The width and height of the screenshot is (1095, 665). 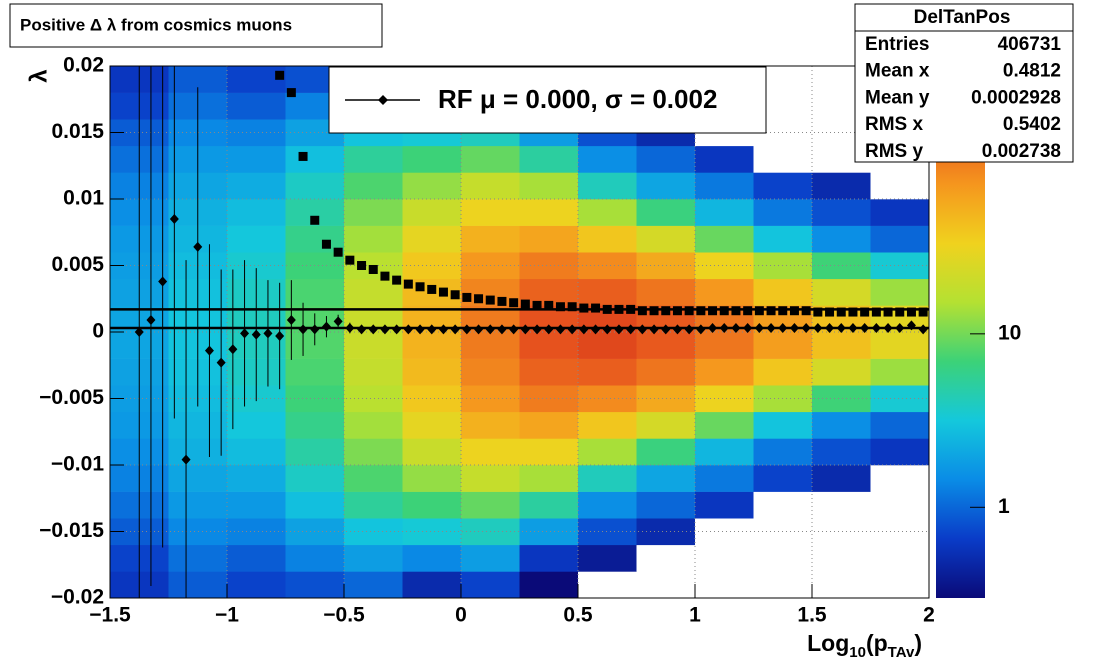 I want to click on x-tick-label: 2, so click(x=929, y=615).